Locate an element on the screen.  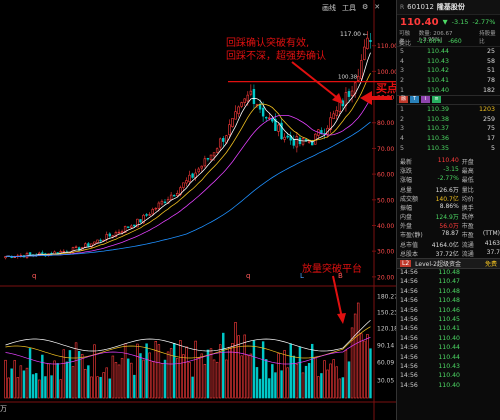
ask-row: 4 110.43 58 is located at coordinates (448, 62).